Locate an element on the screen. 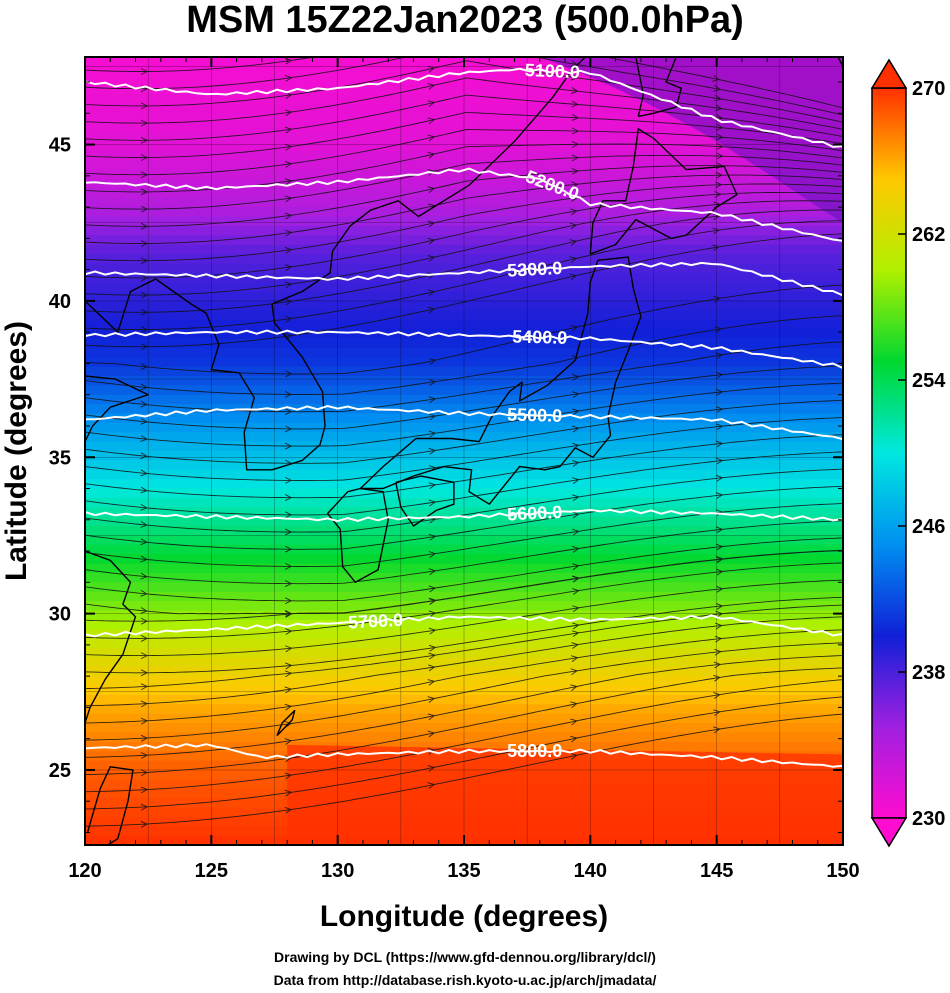 This screenshot has width=950, height=993. hokkaido-coast is located at coordinates (663, 191).